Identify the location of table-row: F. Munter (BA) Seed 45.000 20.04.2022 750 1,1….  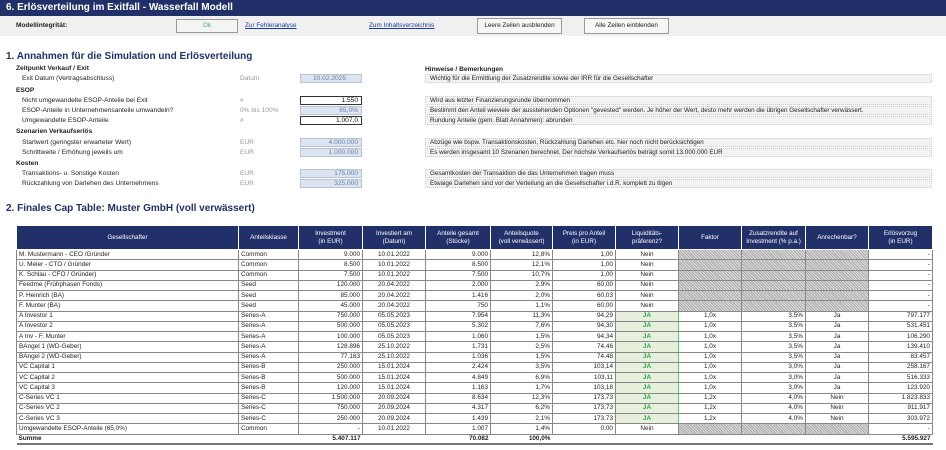
(474, 306).